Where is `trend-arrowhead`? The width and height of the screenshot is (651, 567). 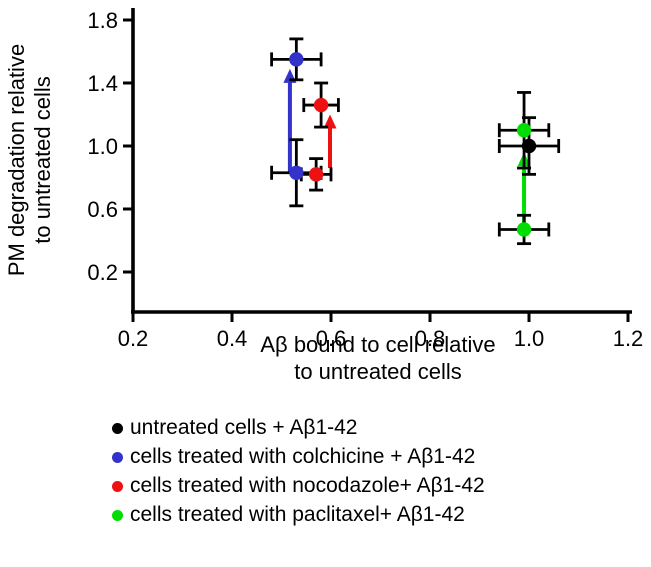
trend-arrowhead is located at coordinates (330, 121).